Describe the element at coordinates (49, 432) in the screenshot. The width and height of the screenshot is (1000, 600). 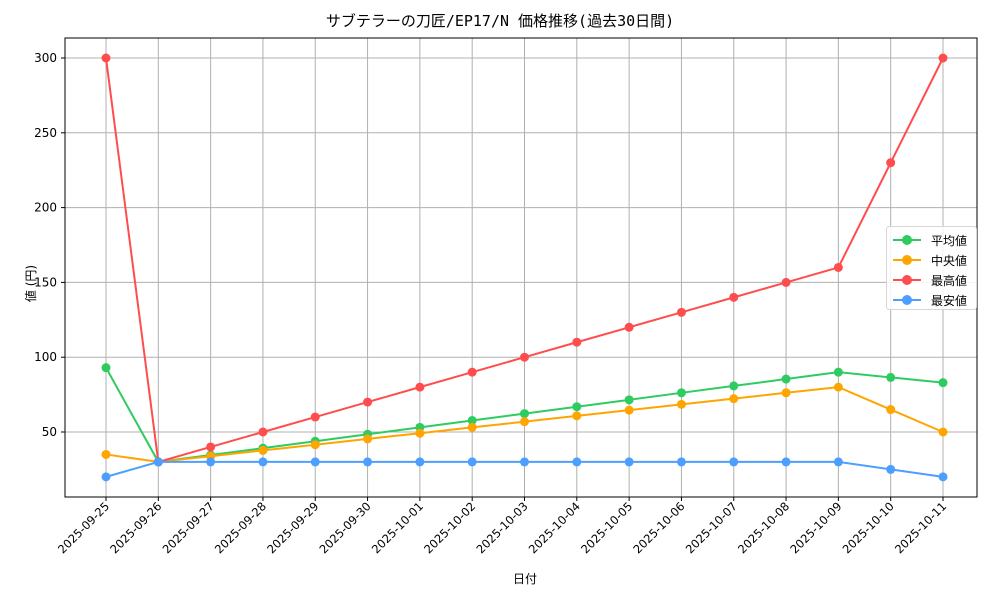
I see `y-tick-label: 50` at that location.